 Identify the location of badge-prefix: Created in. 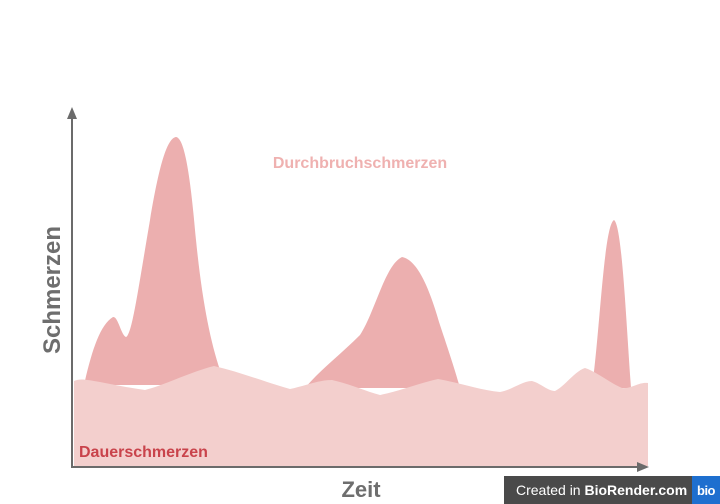
(550, 490).